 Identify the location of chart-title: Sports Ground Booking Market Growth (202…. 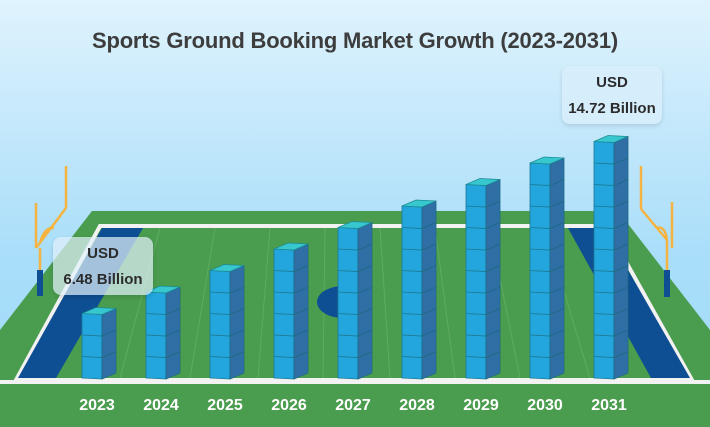
(355, 40).